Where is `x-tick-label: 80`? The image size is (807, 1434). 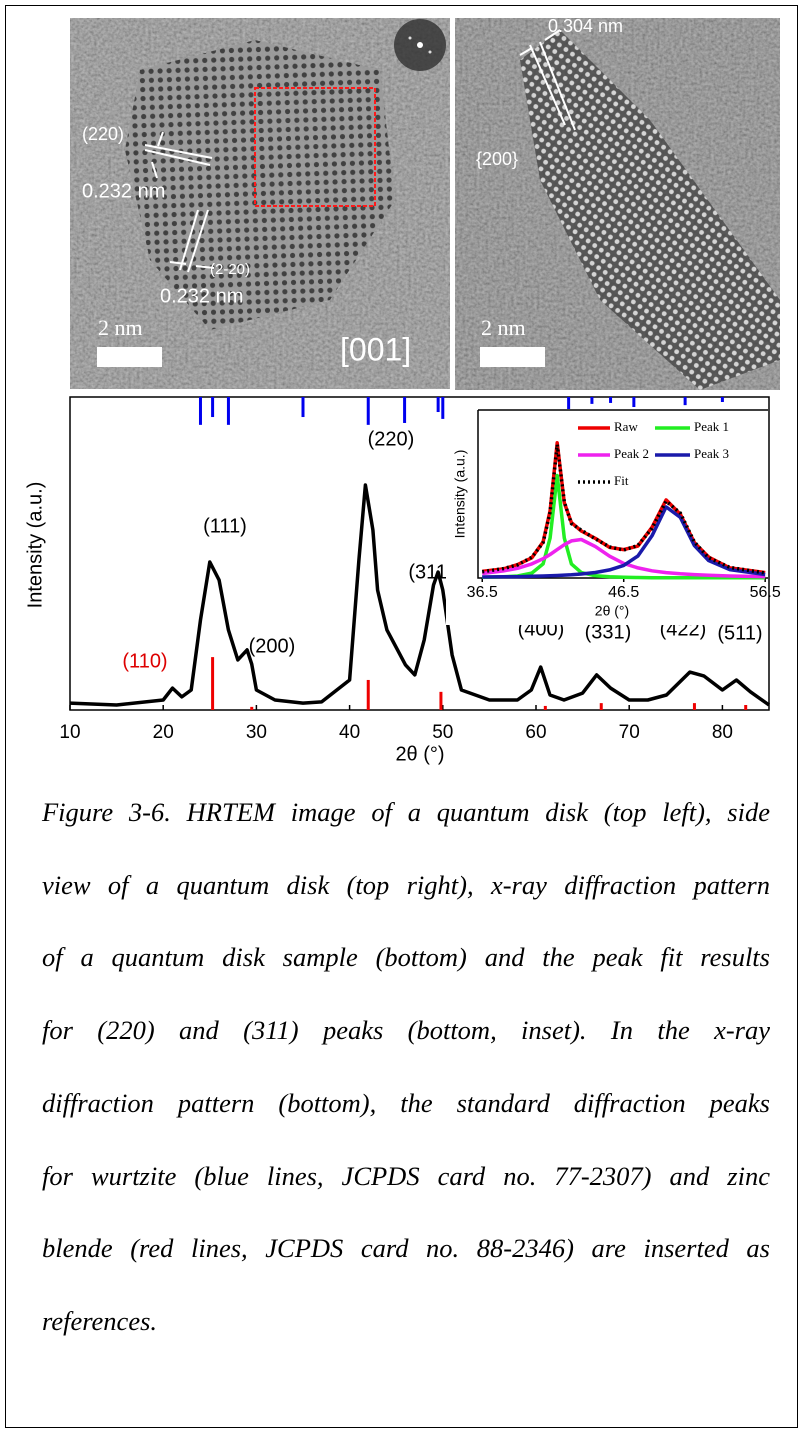 x-tick-label: 80 is located at coordinates (722, 732).